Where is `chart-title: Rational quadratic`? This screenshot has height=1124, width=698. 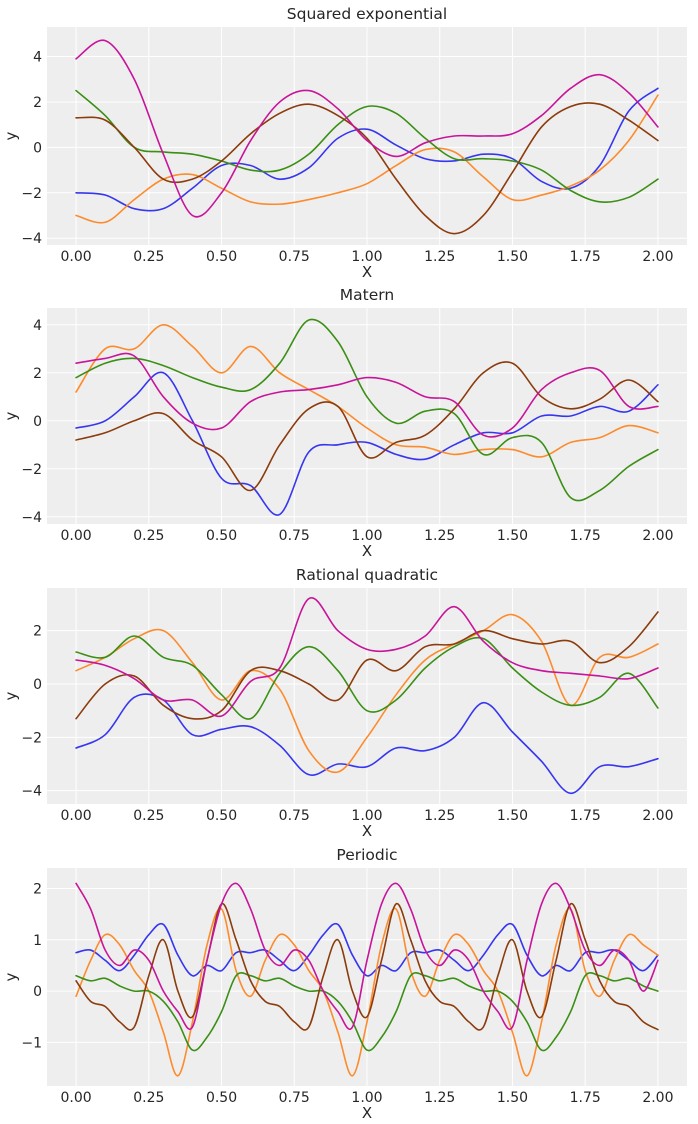
chart-title: Rational quadratic is located at coordinates (367, 575).